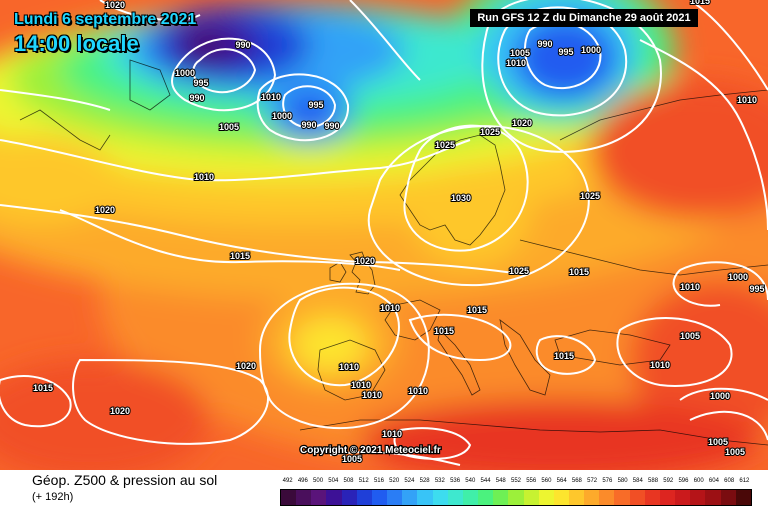 The image size is (768, 512). What do you see at coordinates (584, 18) in the screenshot?
I see `run-info: Run GFS 12 Z du Dimanche 29 août 2021` at bounding box center [584, 18].